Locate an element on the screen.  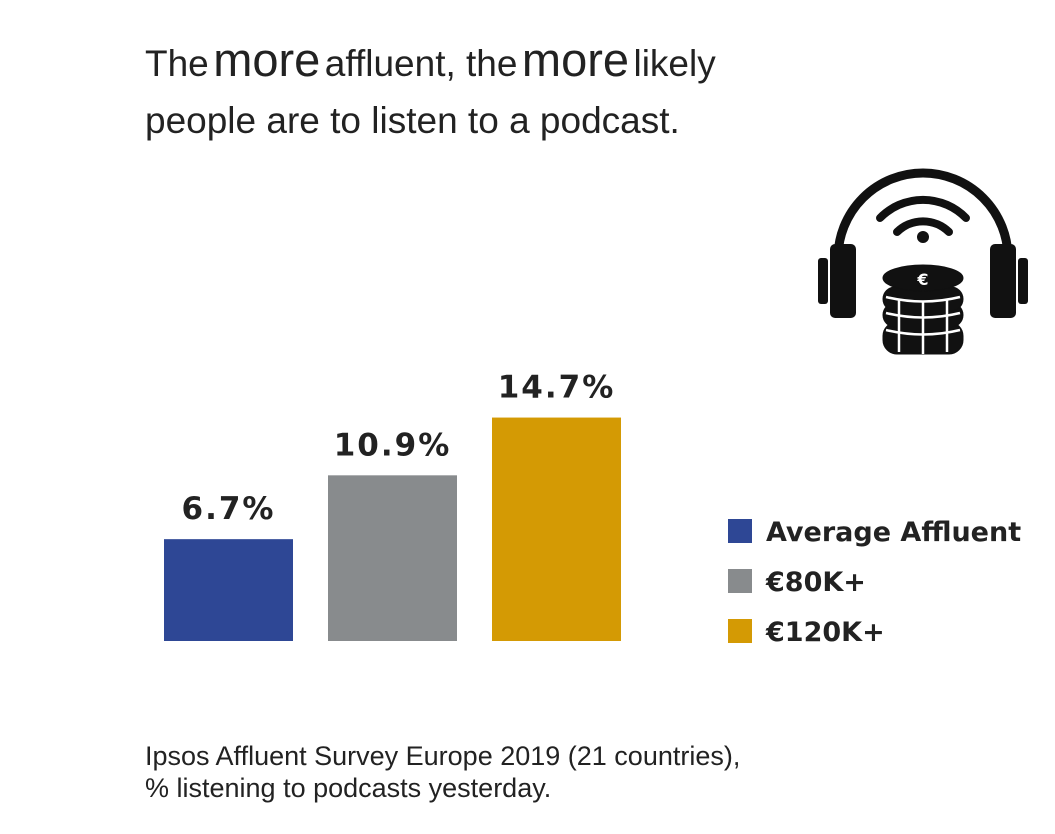
legend-label-1: Average Affluent is located at coordinates (893, 532).